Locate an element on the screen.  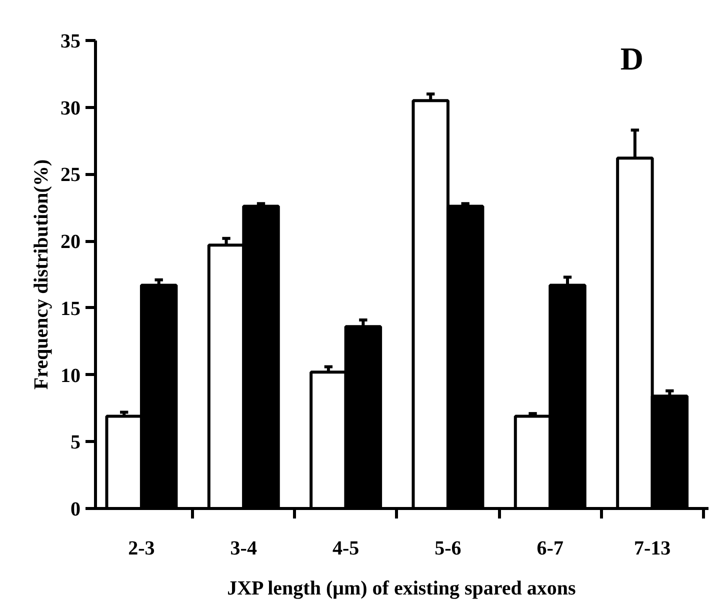
y-tick-label: 20 is located at coordinates (70, 242).